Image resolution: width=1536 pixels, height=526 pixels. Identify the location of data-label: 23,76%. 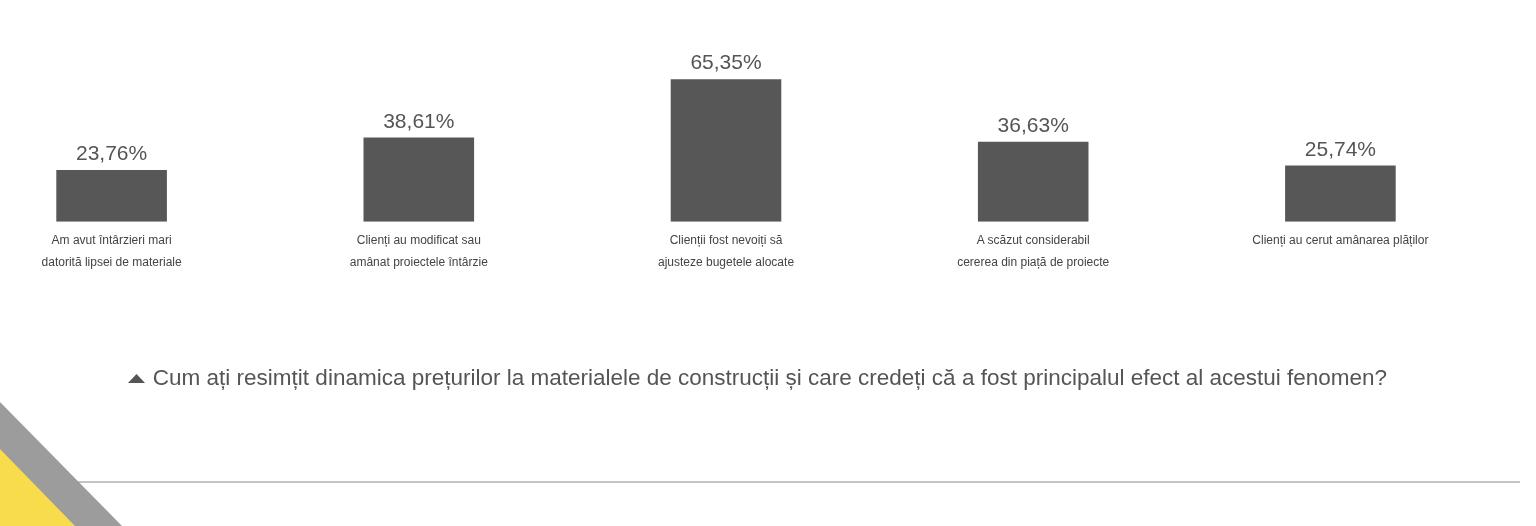
(111, 152).